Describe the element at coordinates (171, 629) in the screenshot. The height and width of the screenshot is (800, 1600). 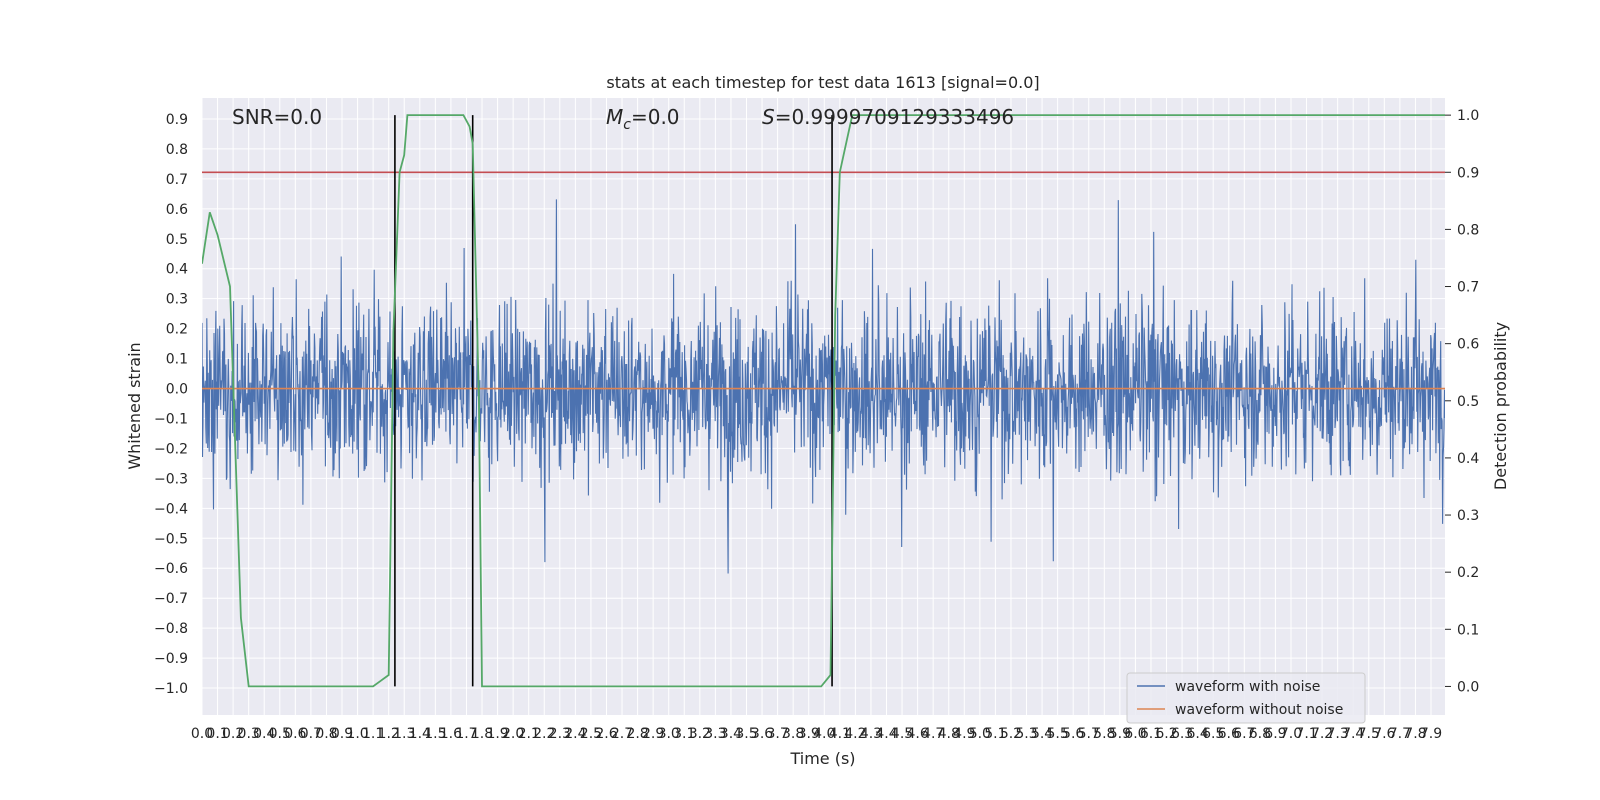
I see `y-tick-label-left: −0.8` at that location.